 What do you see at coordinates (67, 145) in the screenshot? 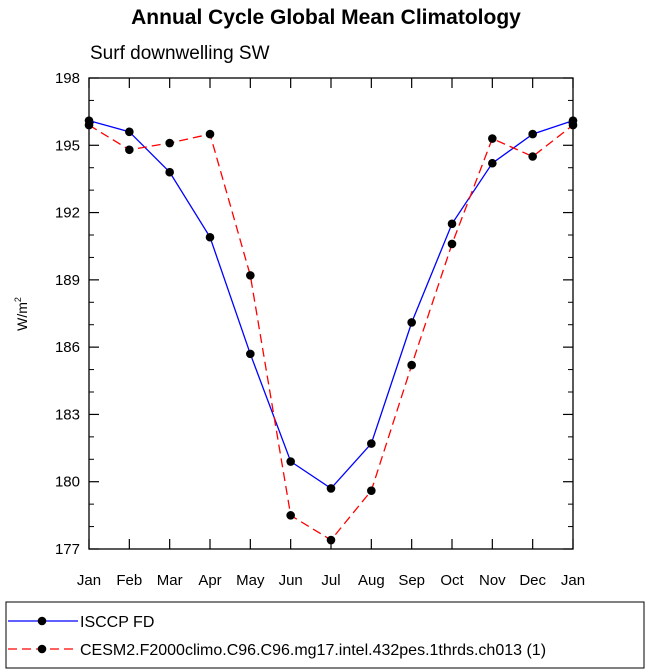
I see `y-tick-label: 195` at bounding box center [67, 145].